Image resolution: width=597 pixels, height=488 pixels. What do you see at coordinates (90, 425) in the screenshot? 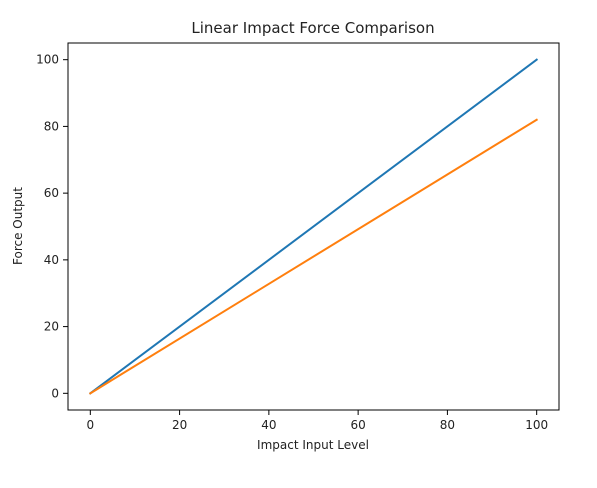
I see `x-tick-label: 0` at bounding box center [90, 425].